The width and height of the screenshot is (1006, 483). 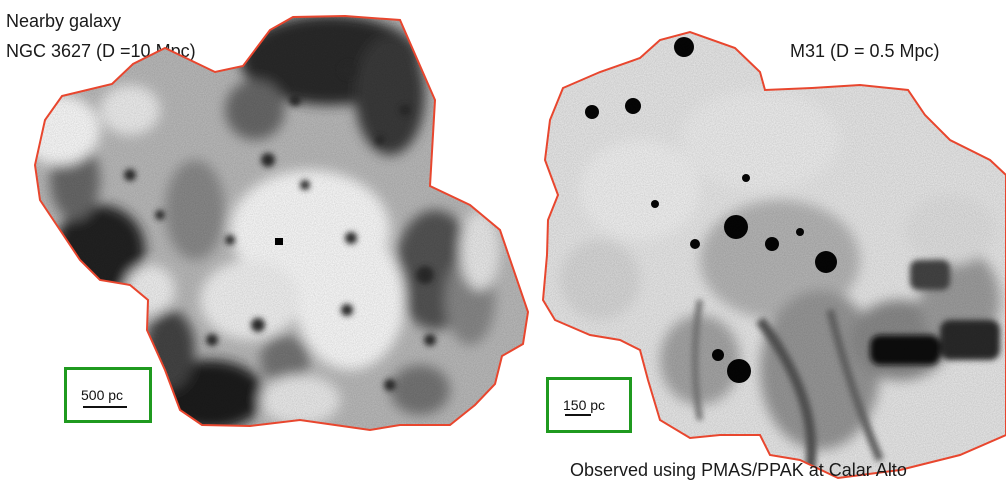 What do you see at coordinates (865, 51) in the screenshot?
I see `right-panel-title: M31 (D = 0.5 Mpc)` at bounding box center [865, 51].